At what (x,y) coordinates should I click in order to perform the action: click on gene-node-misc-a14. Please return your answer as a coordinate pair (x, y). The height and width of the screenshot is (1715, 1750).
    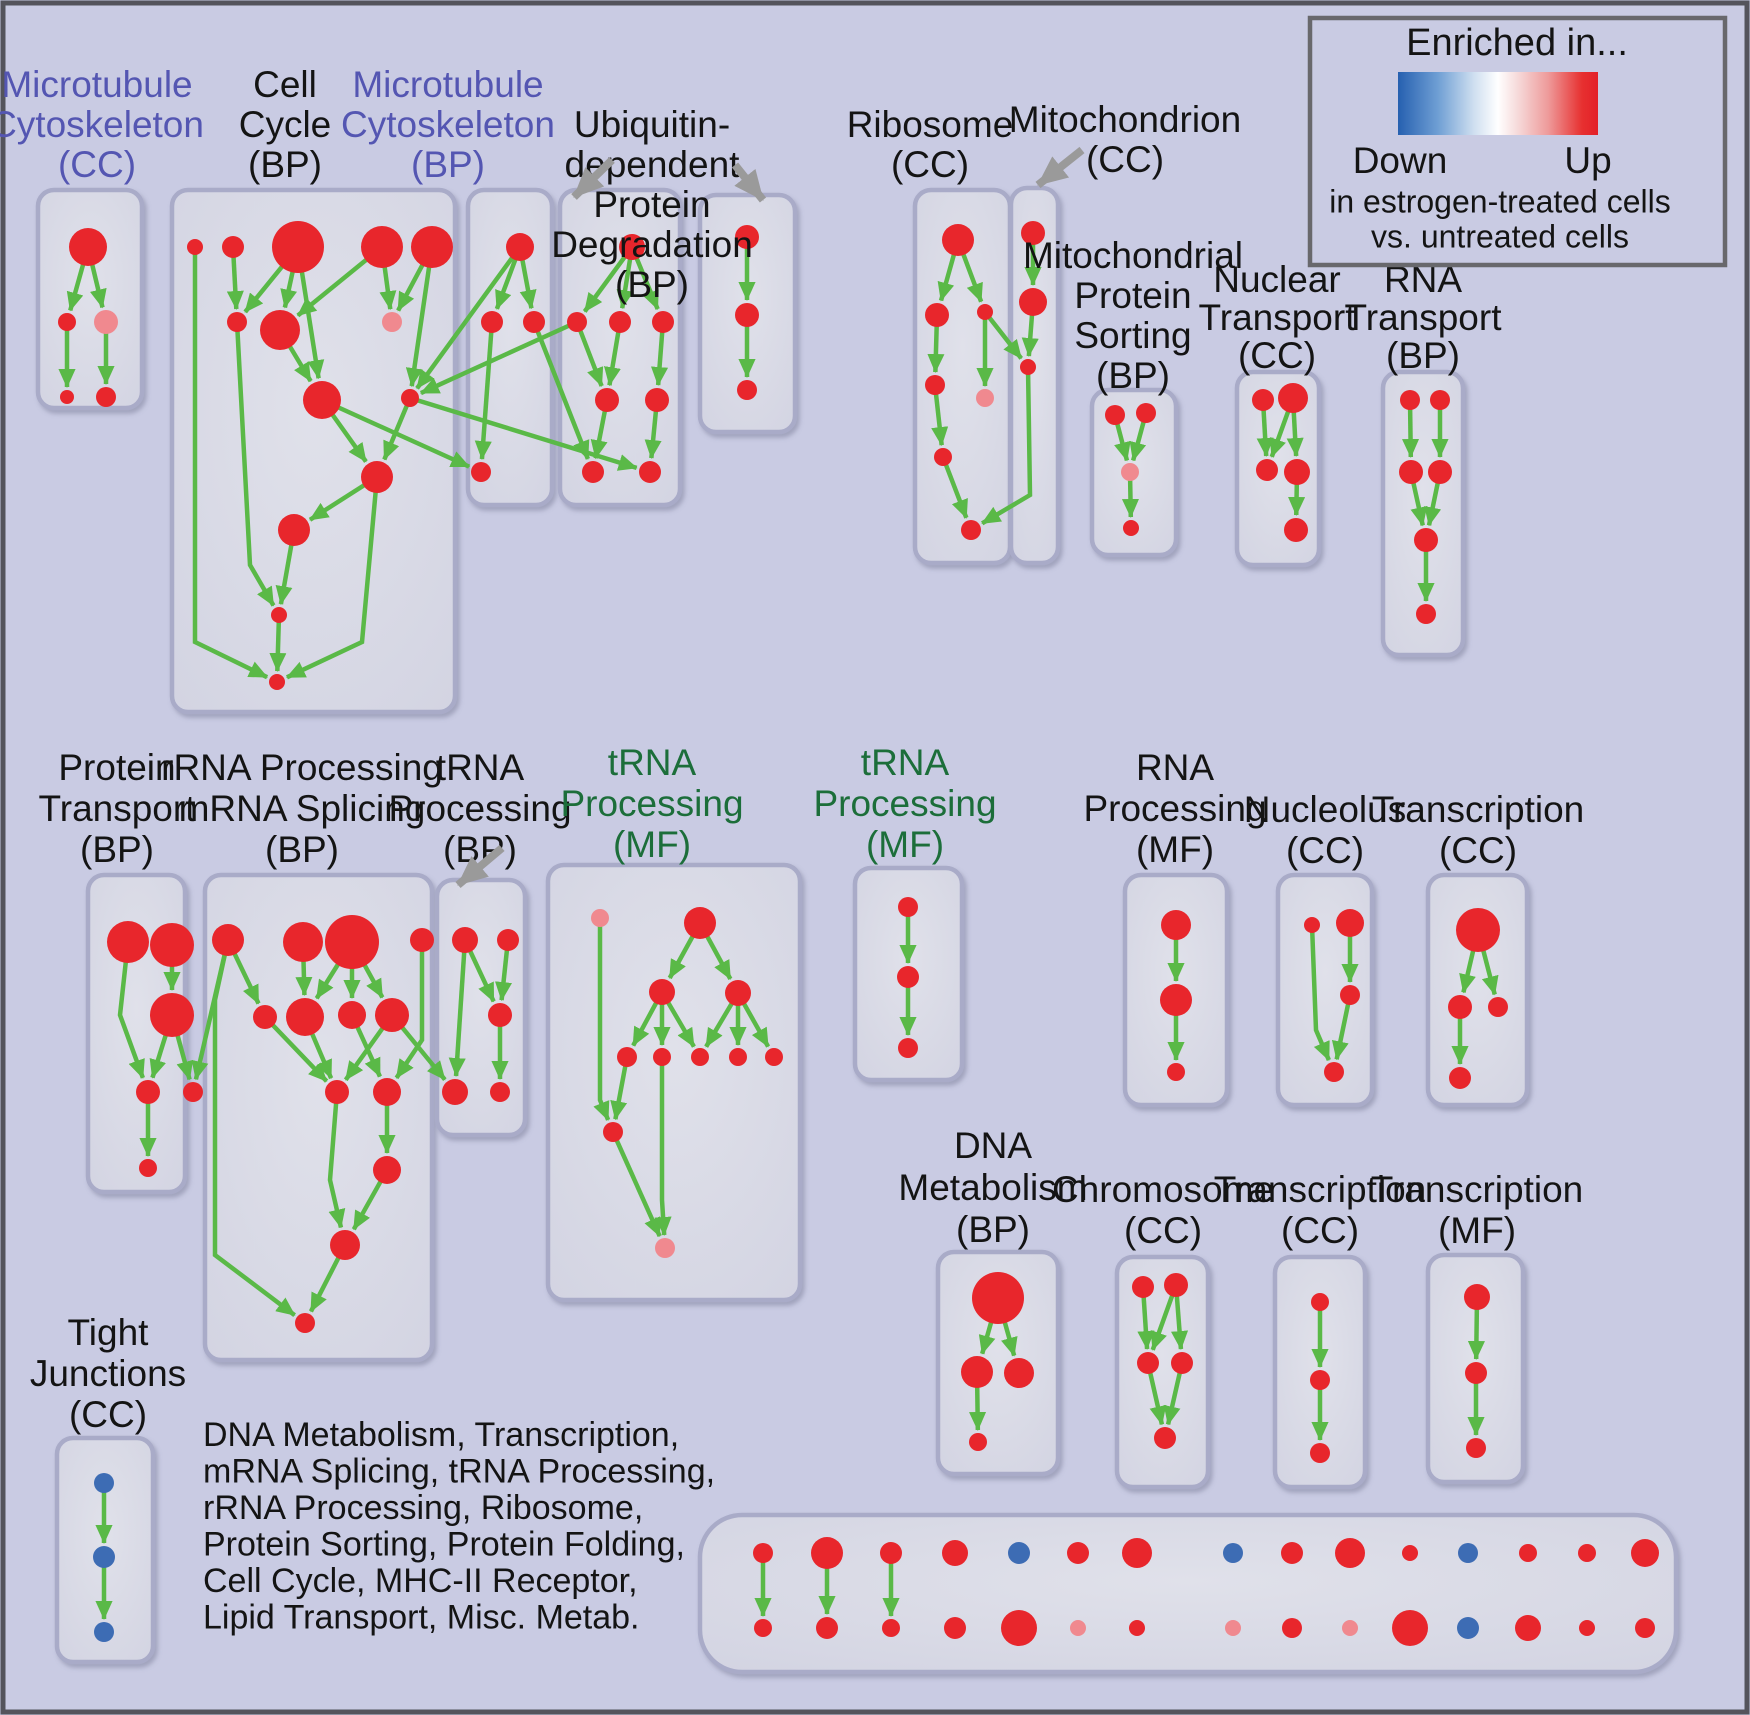
    Looking at the image, I should click on (1587, 1553).